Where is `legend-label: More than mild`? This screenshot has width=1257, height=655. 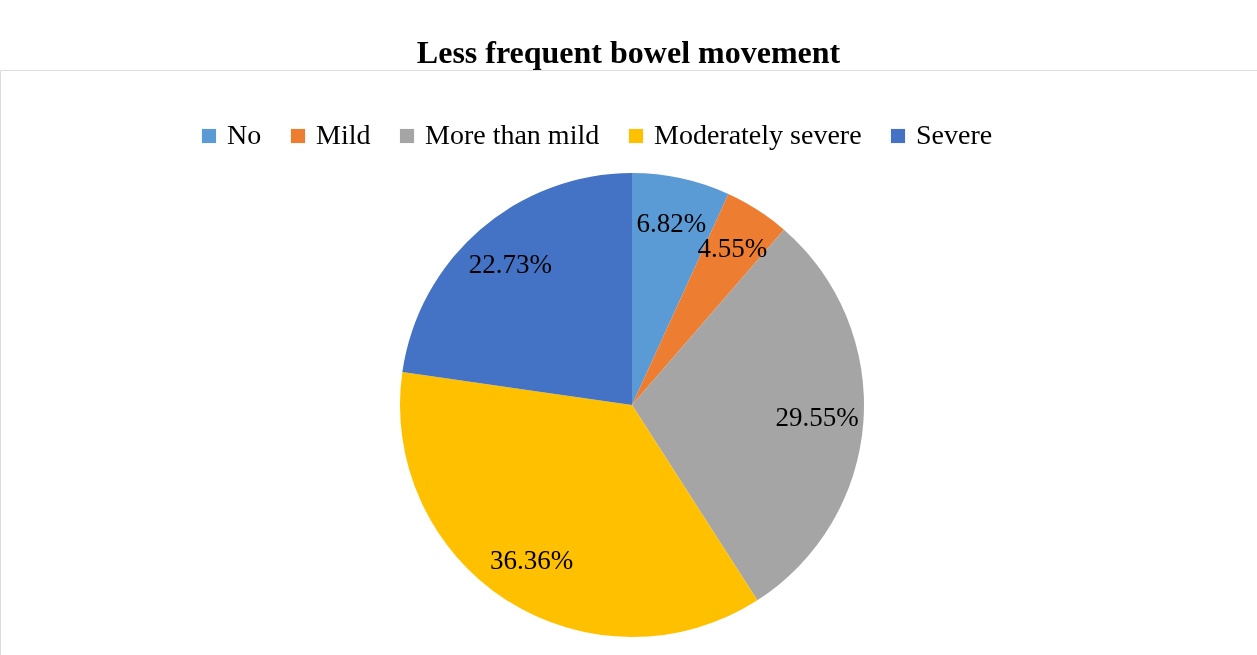
legend-label: More than mild is located at coordinates (512, 134).